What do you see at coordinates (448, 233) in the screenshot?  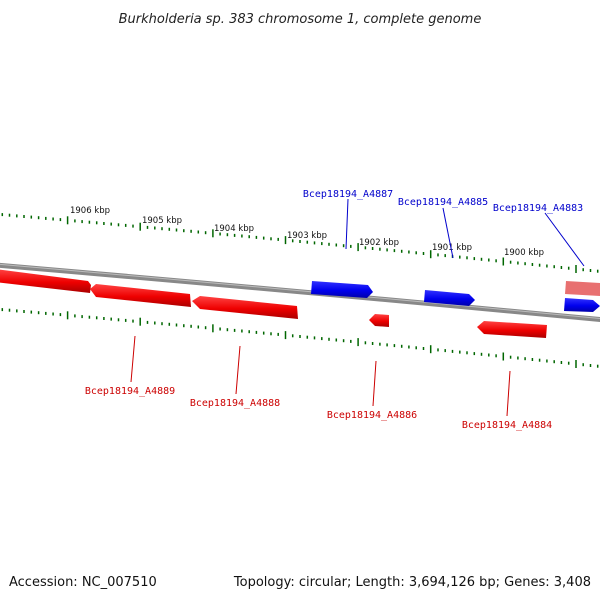 I see `callout-line-a4885` at bounding box center [448, 233].